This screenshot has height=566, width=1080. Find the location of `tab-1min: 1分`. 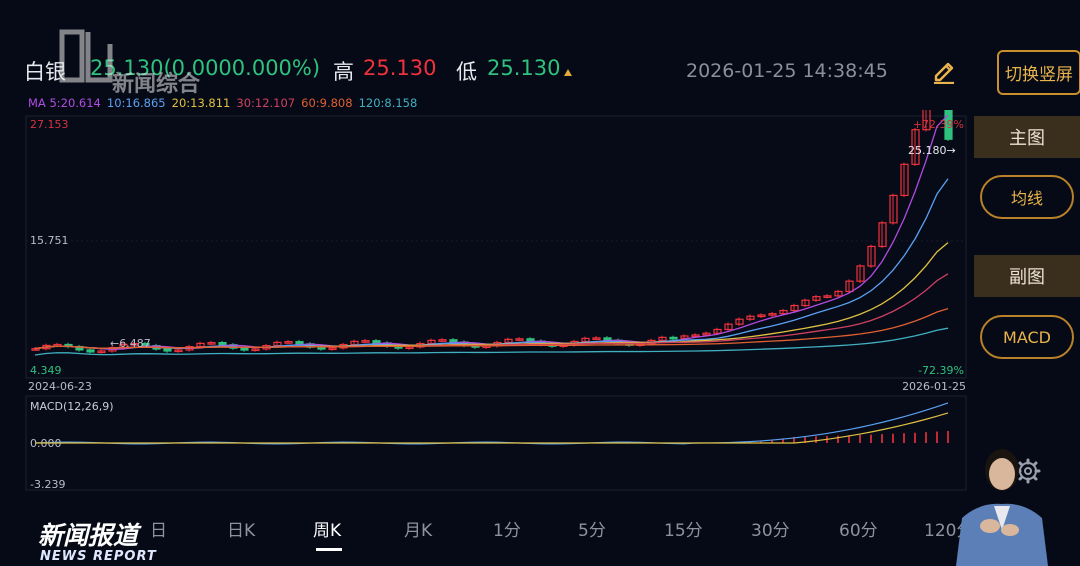

tab-1min: 1分 is located at coordinates (507, 531).